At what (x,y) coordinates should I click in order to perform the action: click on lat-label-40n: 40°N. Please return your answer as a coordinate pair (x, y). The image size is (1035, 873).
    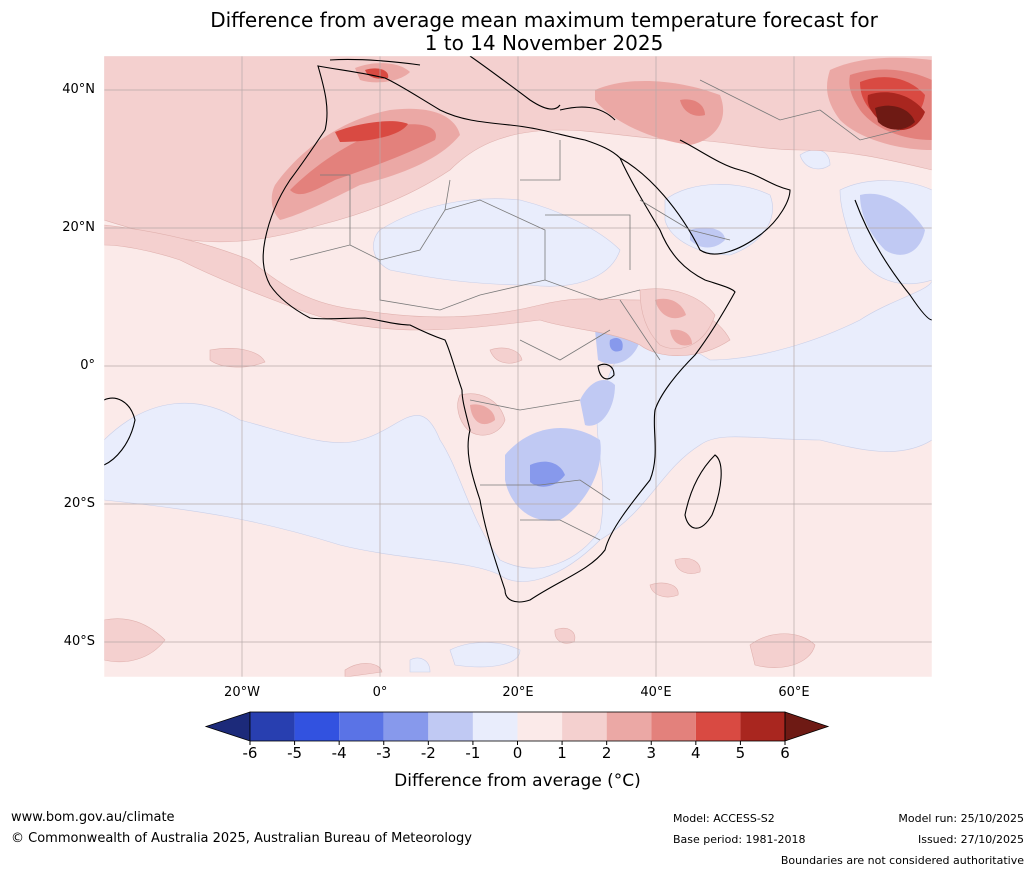
    Looking at the image, I should click on (78, 89).